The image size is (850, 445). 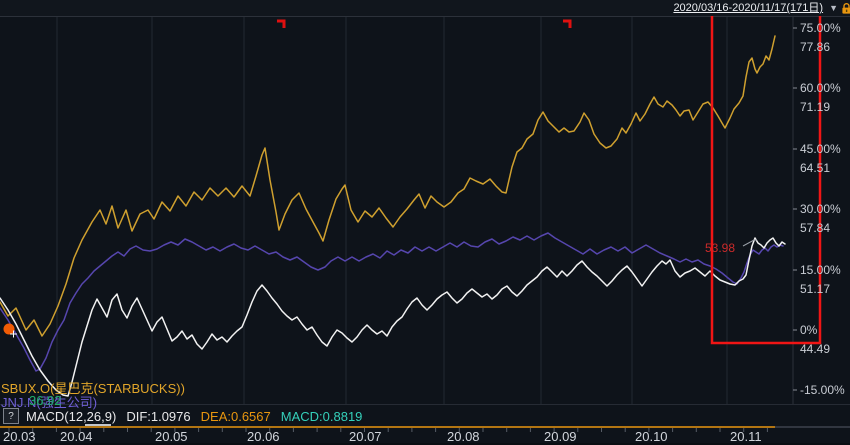 I want to click on indicator-scroll-thumb, so click(x=98, y=425).